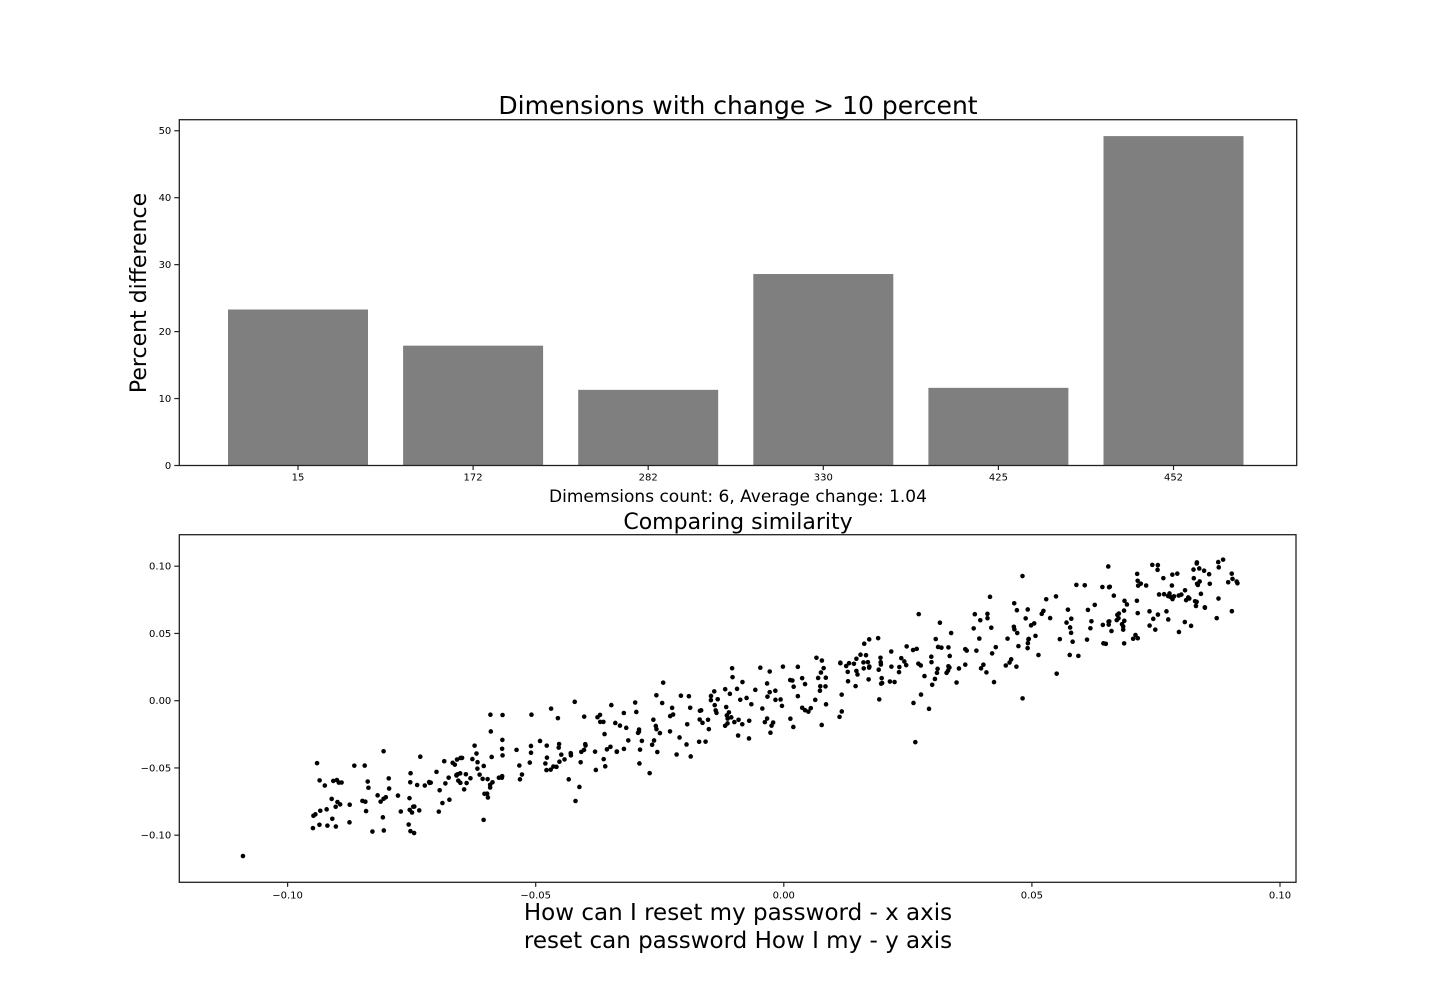  What do you see at coordinates (243, 856) in the screenshot?
I see `scatter-outlier-point` at bounding box center [243, 856].